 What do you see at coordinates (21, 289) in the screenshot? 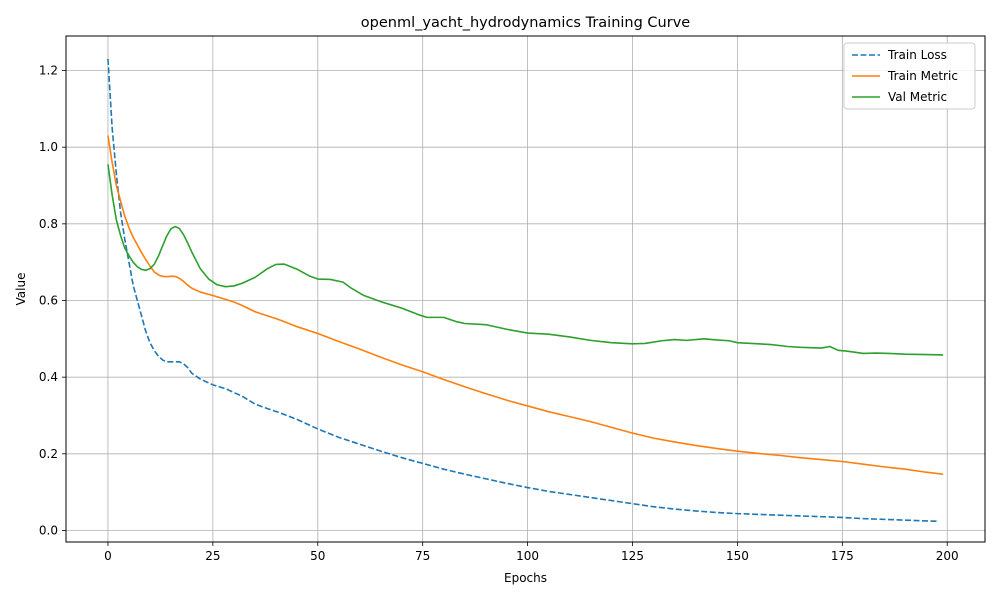
I see `y-axis-label: Value` at bounding box center [21, 289].